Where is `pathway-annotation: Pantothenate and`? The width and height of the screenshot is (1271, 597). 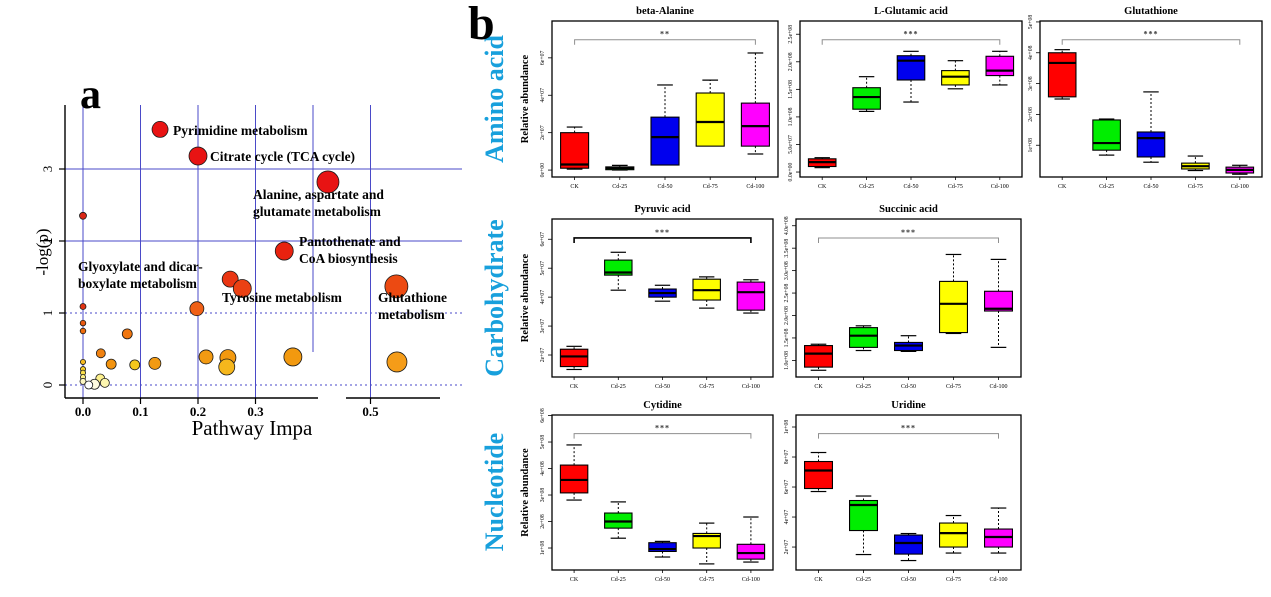 pathway-annotation: Pantothenate and is located at coordinates (350, 241).